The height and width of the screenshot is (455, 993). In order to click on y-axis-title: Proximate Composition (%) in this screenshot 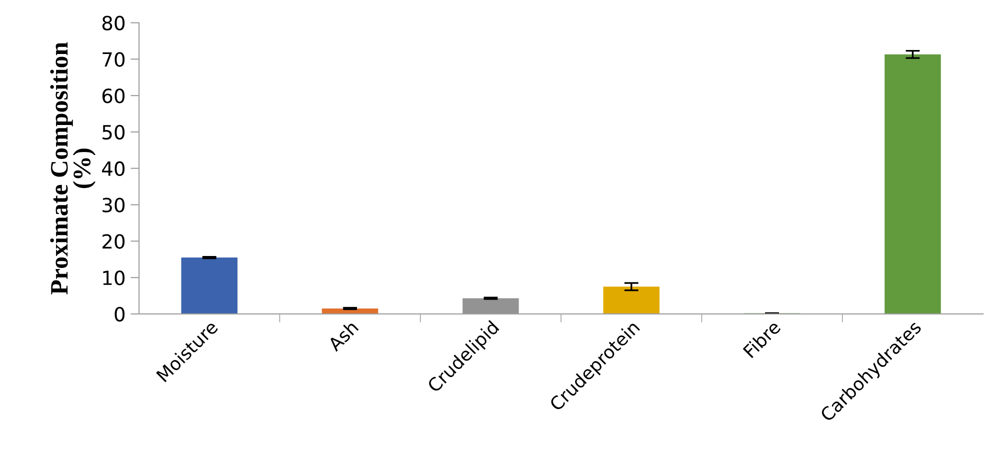, I will do `click(73, 168)`.